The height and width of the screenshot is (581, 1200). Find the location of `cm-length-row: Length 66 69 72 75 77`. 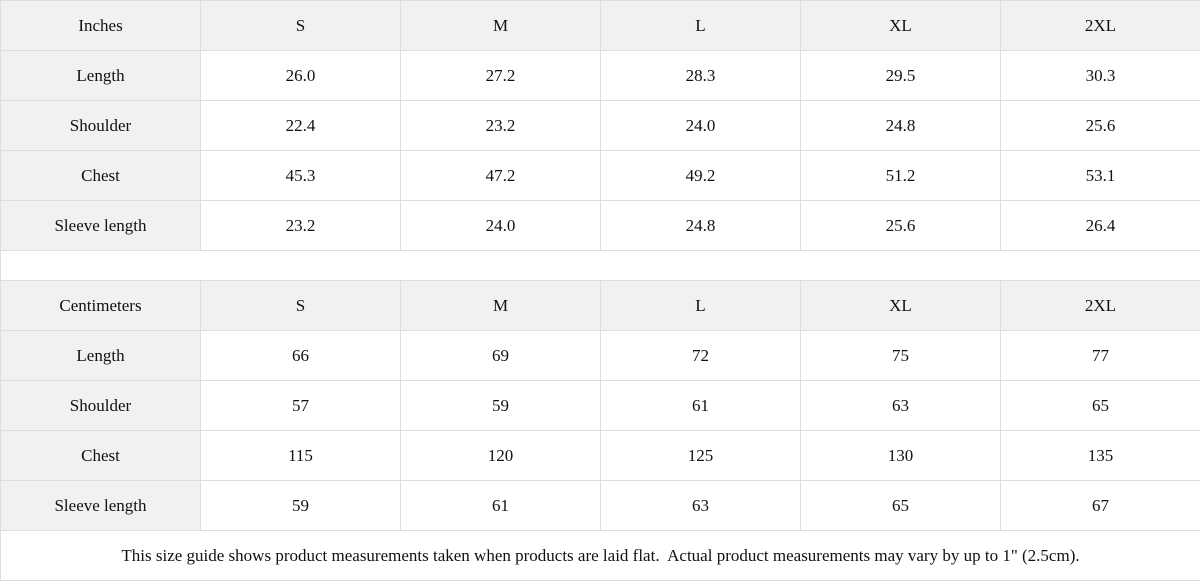

cm-length-row: Length 66 69 72 75 77 is located at coordinates (600, 356).